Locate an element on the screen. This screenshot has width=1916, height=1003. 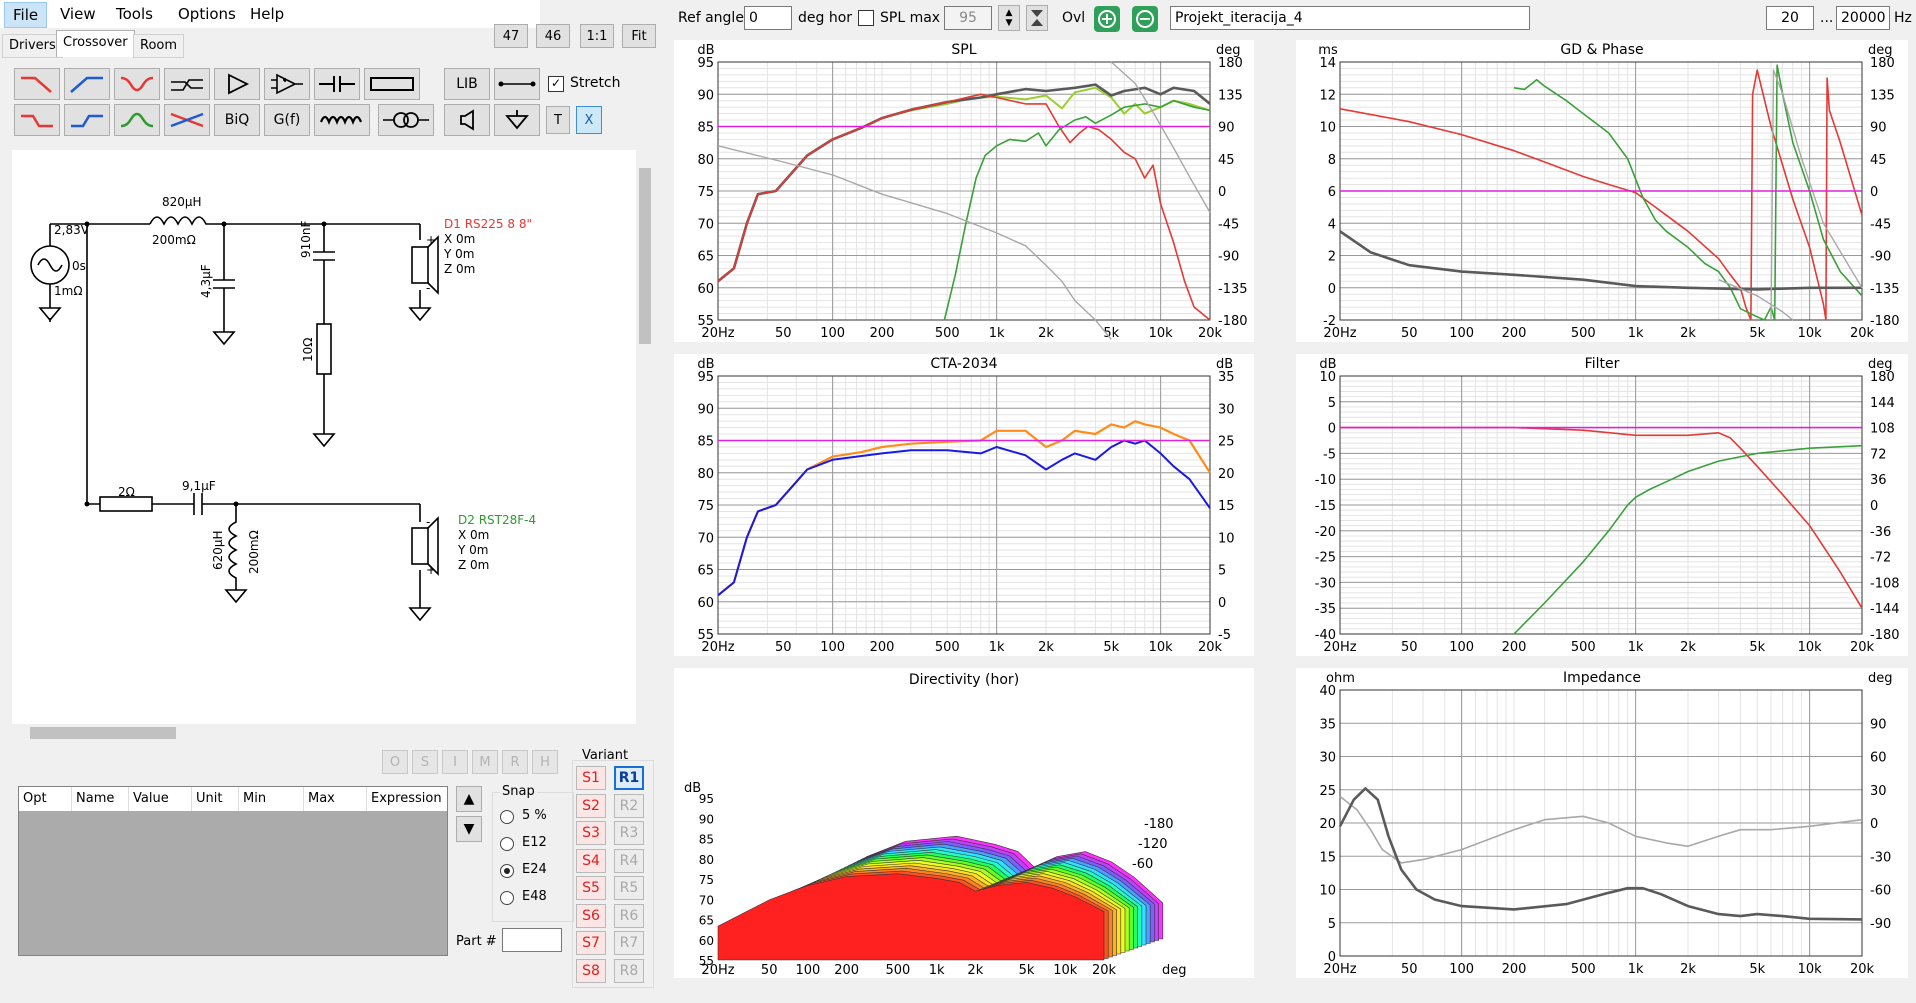
snap-radio-5pct is located at coordinates (507, 817).